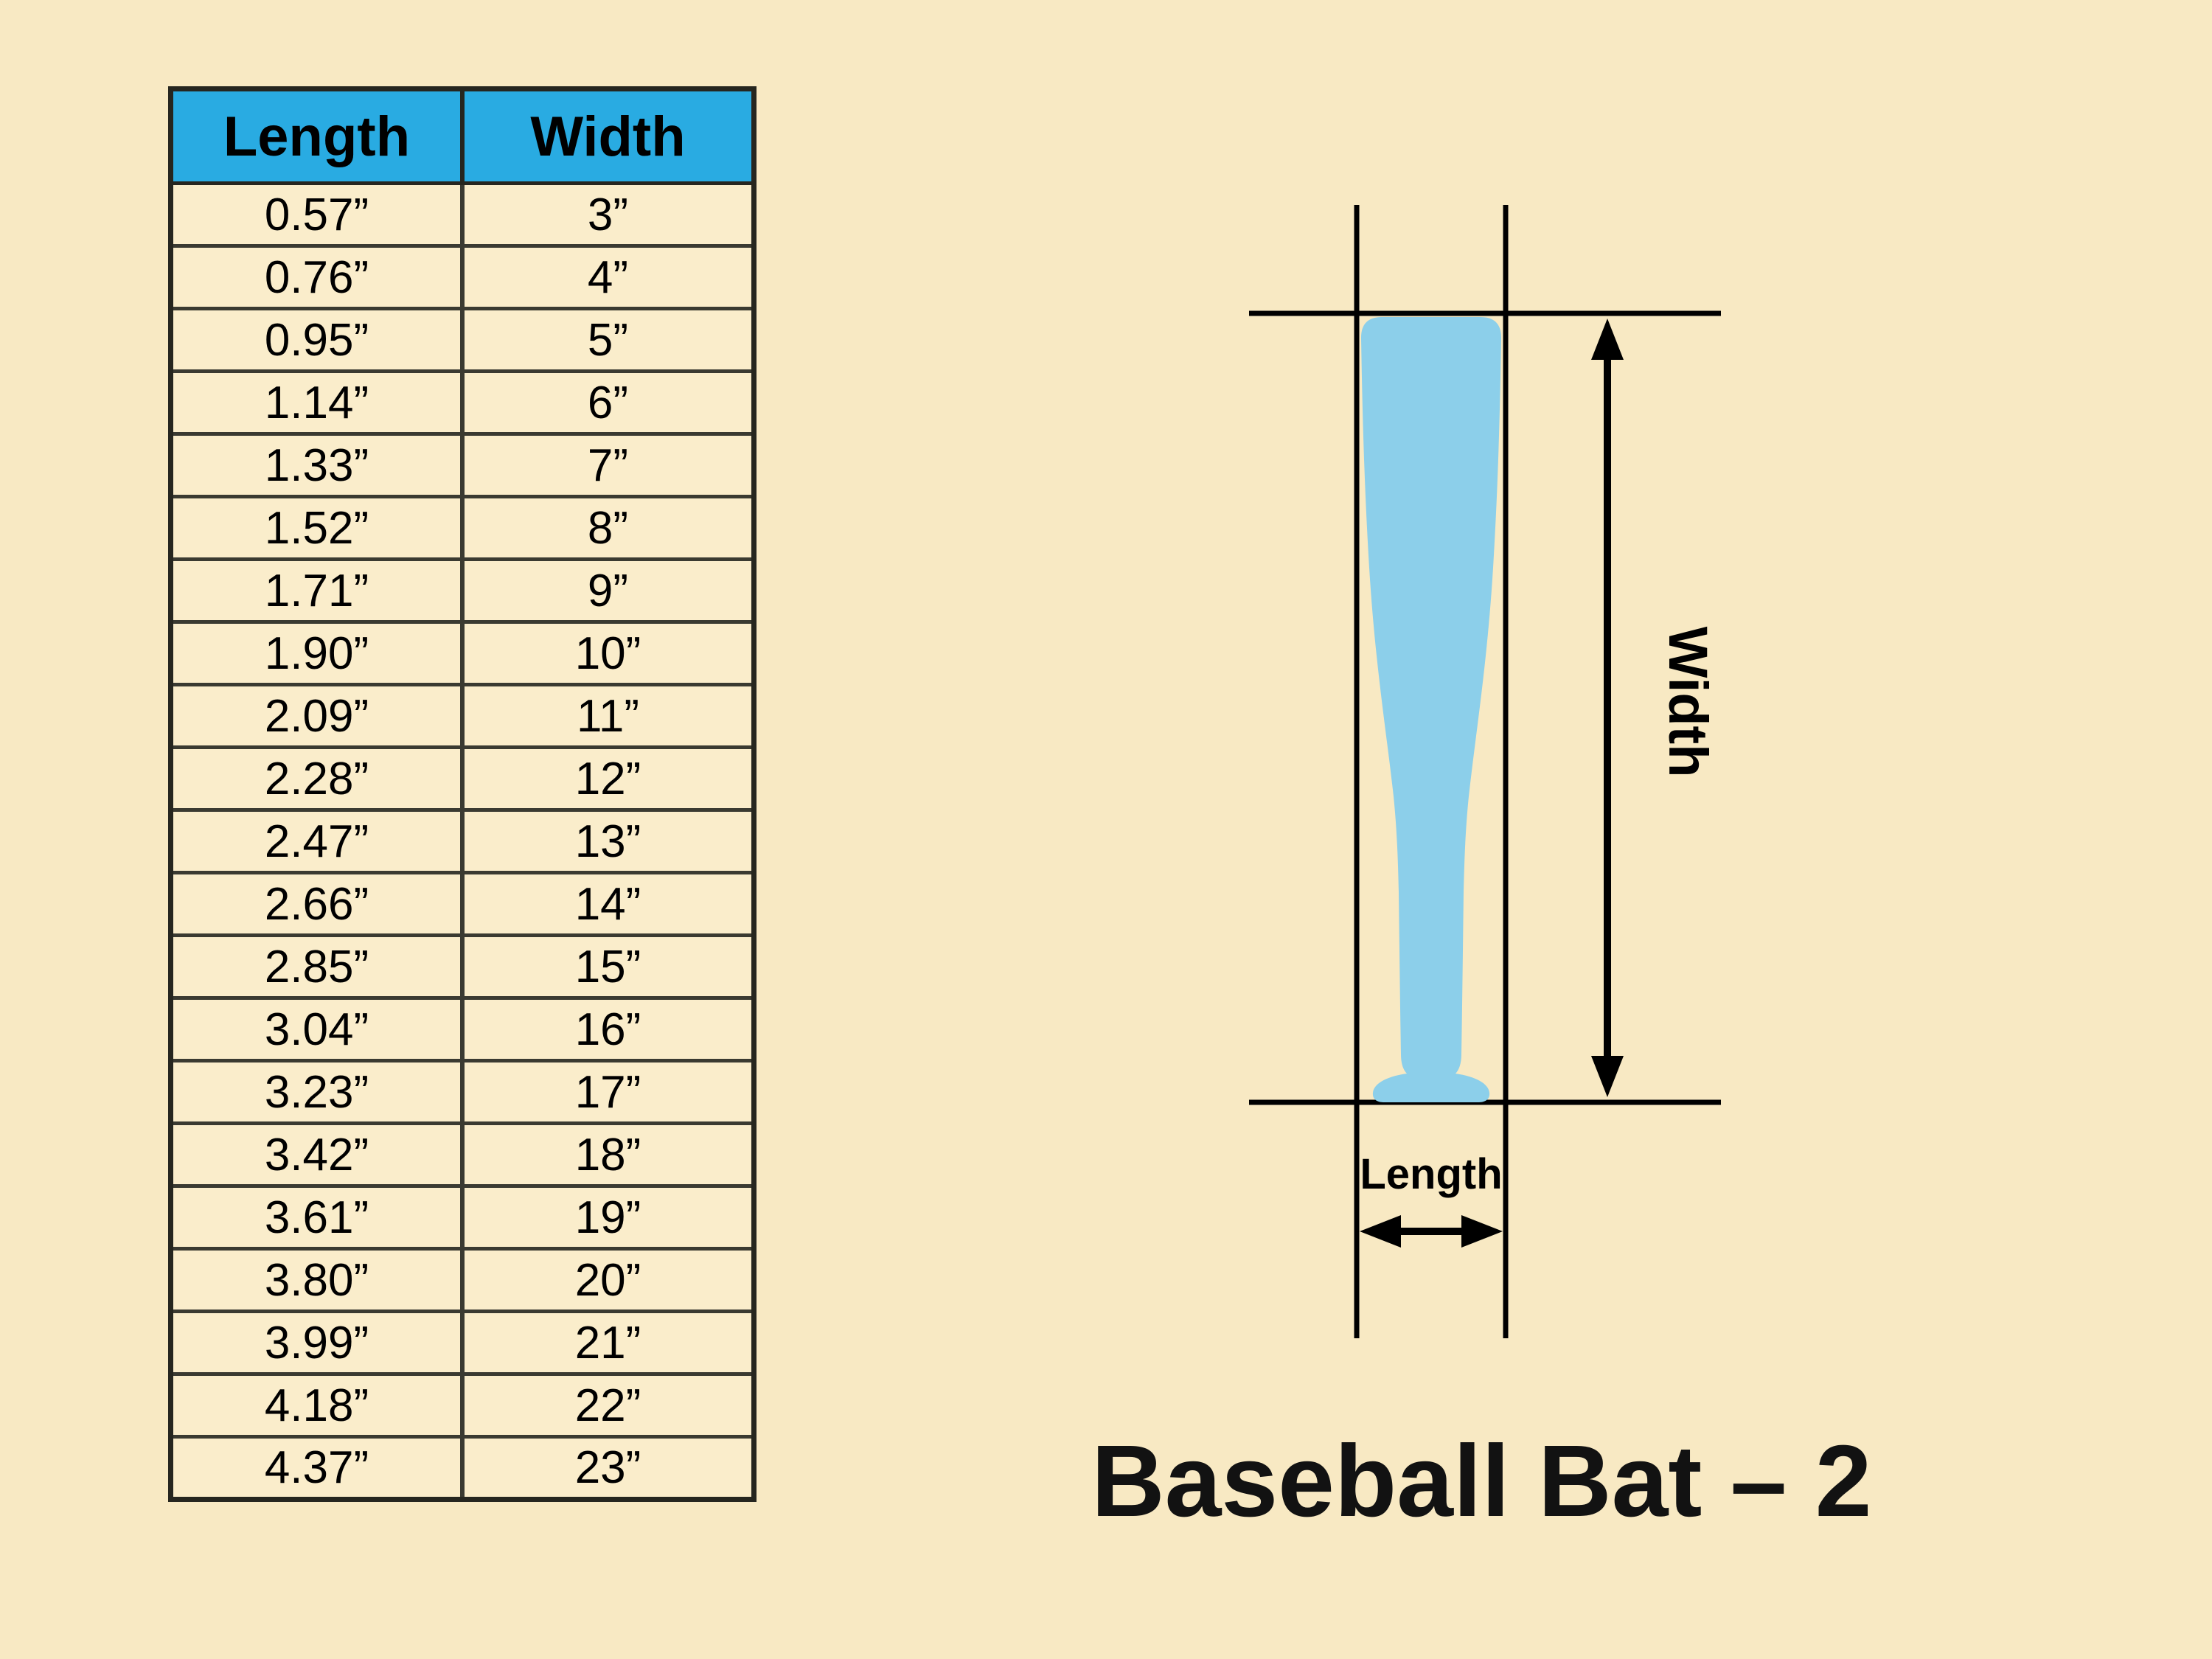 The height and width of the screenshot is (1659, 2212). What do you see at coordinates (317, 716) in the screenshot?
I see `length-cell: 2.09”` at bounding box center [317, 716].